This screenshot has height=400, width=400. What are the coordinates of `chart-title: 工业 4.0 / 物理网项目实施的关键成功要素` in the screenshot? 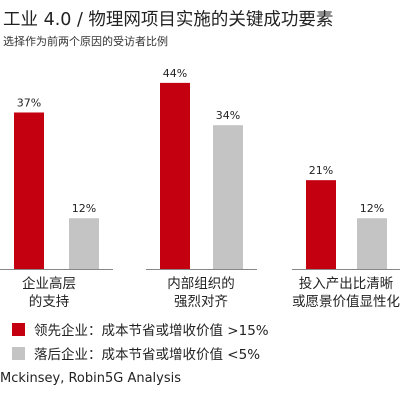 It's located at (168, 20).